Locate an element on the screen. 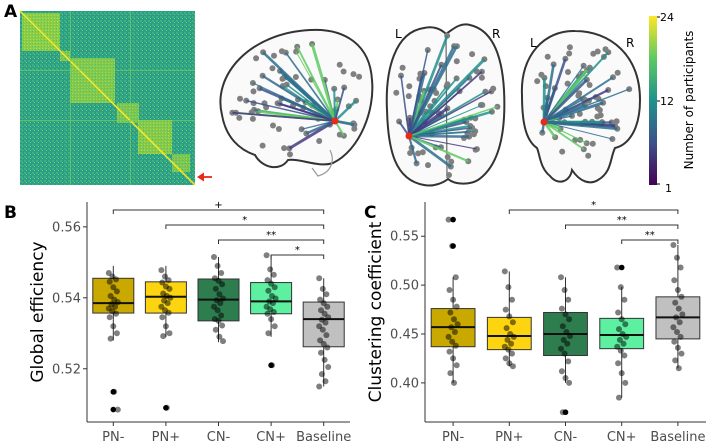  x-tick-label: PN- is located at coordinates (113, 437).